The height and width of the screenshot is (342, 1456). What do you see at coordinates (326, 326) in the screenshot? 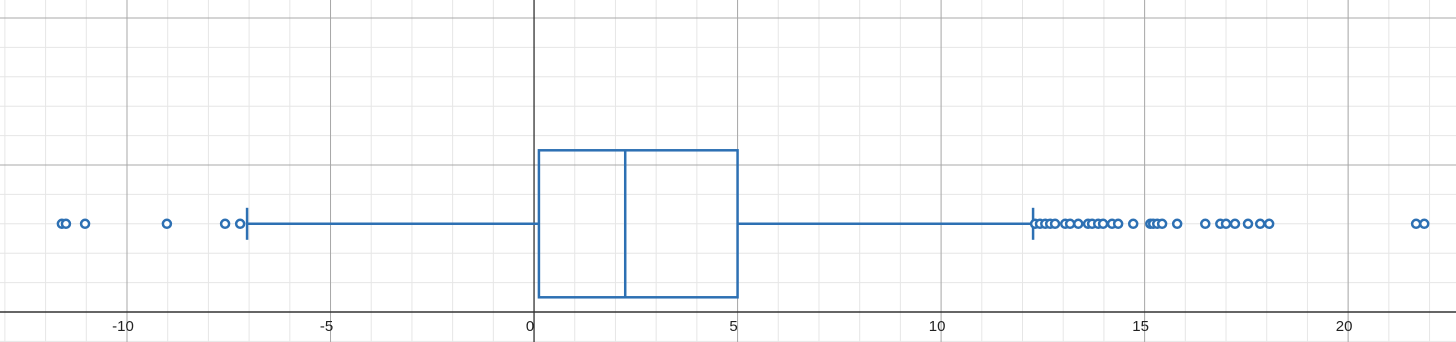
I see `x-tick-label: -5` at bounding box center [326, 326].